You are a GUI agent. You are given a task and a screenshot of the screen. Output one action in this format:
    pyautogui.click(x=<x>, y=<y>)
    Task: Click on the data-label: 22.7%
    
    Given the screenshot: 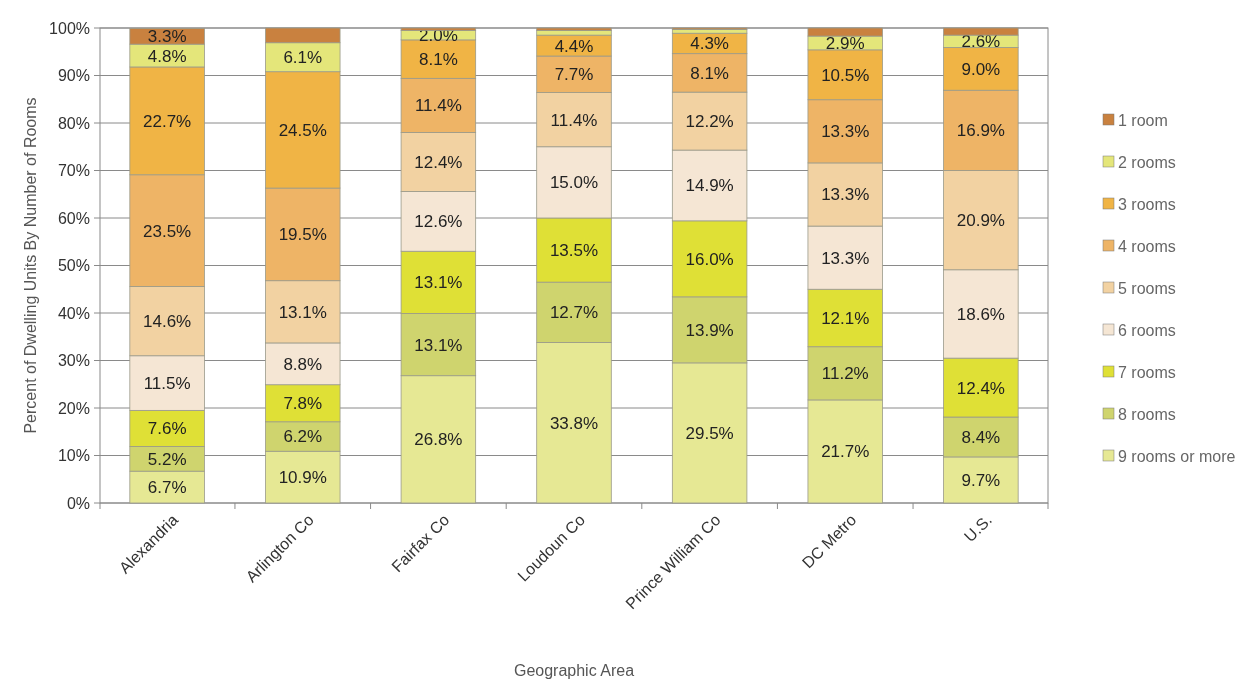 What is the action you would take?
    pyautogui.click(x=167, y=121)
    